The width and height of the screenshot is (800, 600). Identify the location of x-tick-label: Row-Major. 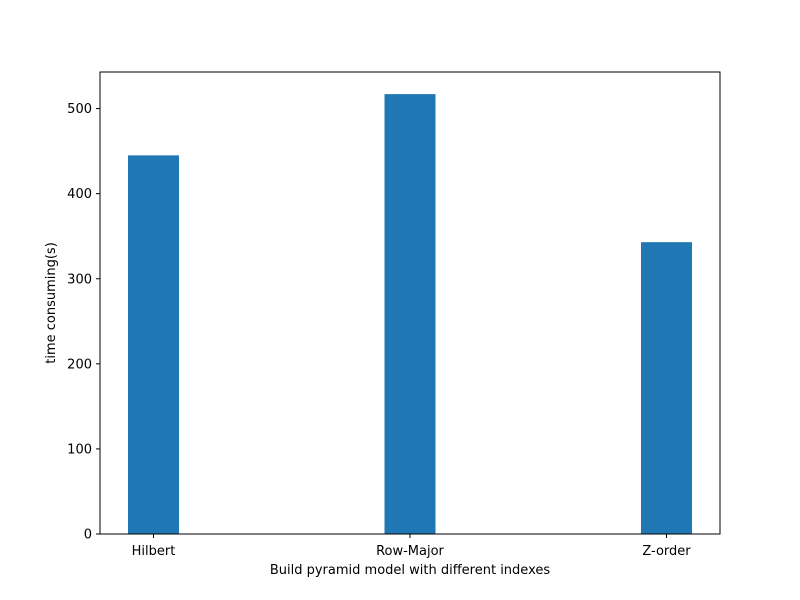
(410, 551).